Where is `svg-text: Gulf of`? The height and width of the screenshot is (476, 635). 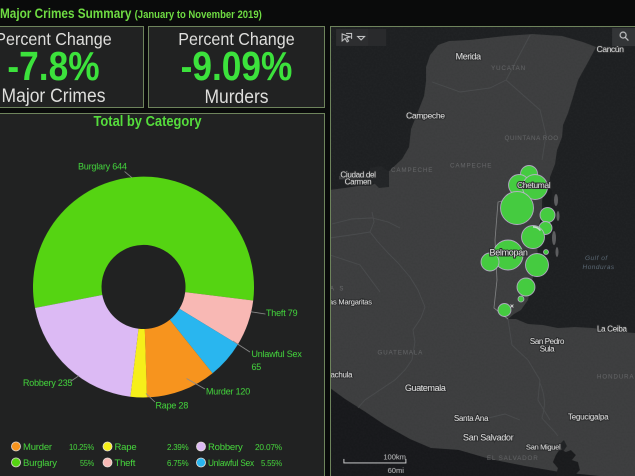
svg-text: Gulf of is located at coordinates (596, 258).